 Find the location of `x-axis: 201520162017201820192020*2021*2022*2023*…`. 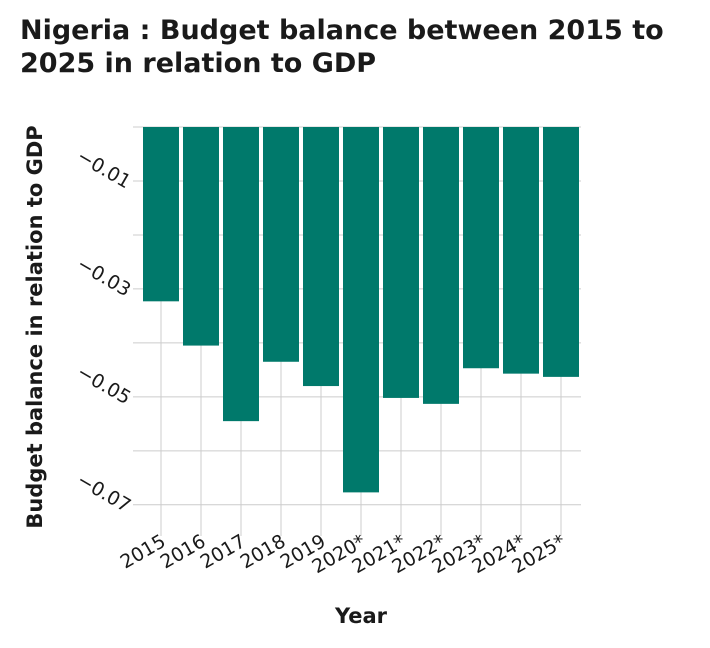

x-axis: 201520162017201820192020*2021*2022*2023*… is located at coordinates (343, 554).